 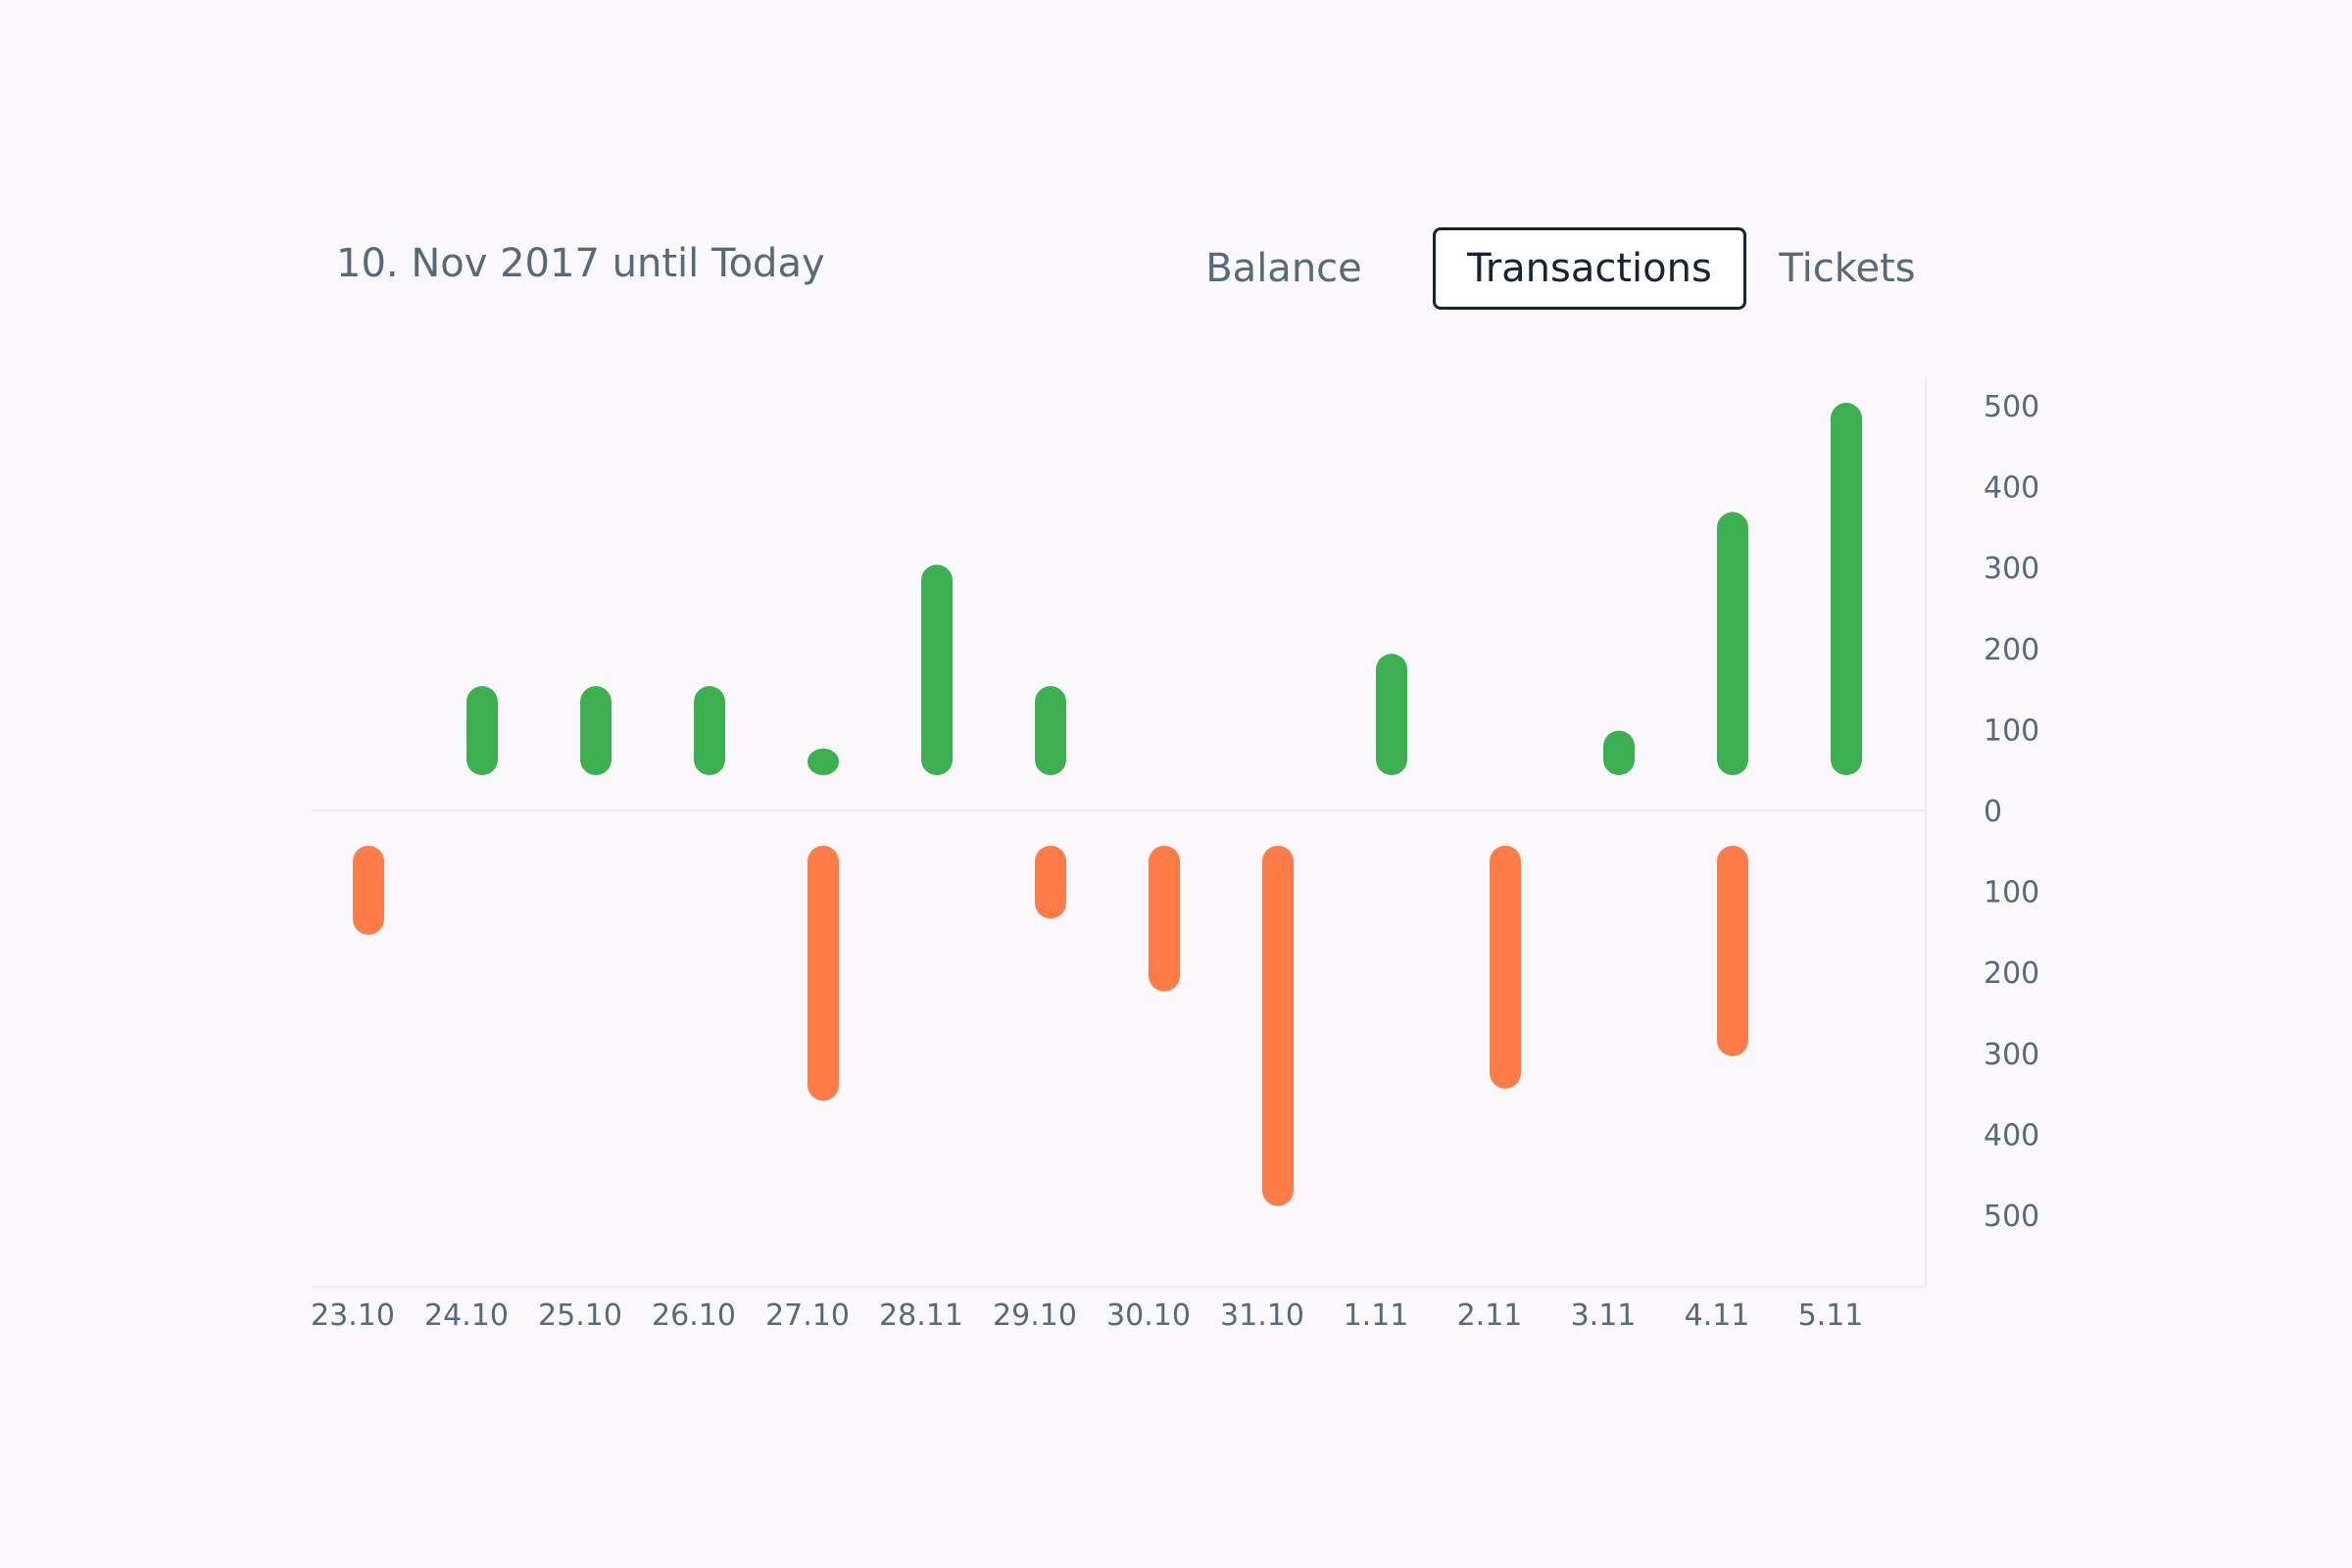 What do you see at coordinates (1148, 1315) in the screenshot?
I see `x-tick-label: 30.10` at bounding box center [1148, 1315].